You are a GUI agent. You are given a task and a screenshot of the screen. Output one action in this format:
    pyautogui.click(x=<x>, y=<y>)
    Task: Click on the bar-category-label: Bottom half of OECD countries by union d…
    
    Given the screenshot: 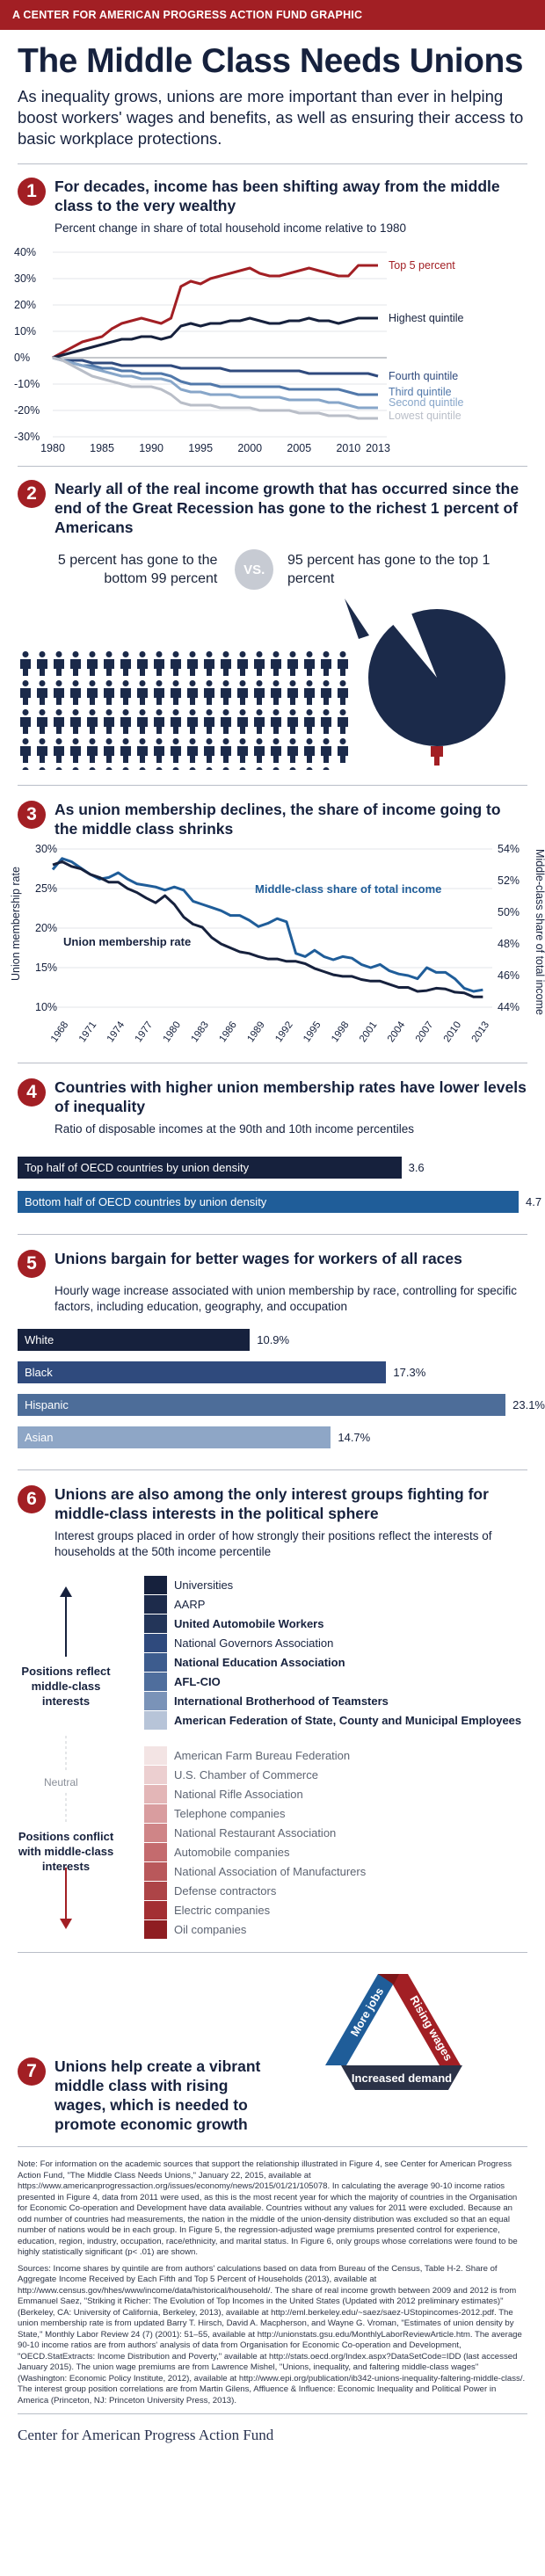 What is the action you would take?
    pyautogui.click(x=146, y=1201)
    